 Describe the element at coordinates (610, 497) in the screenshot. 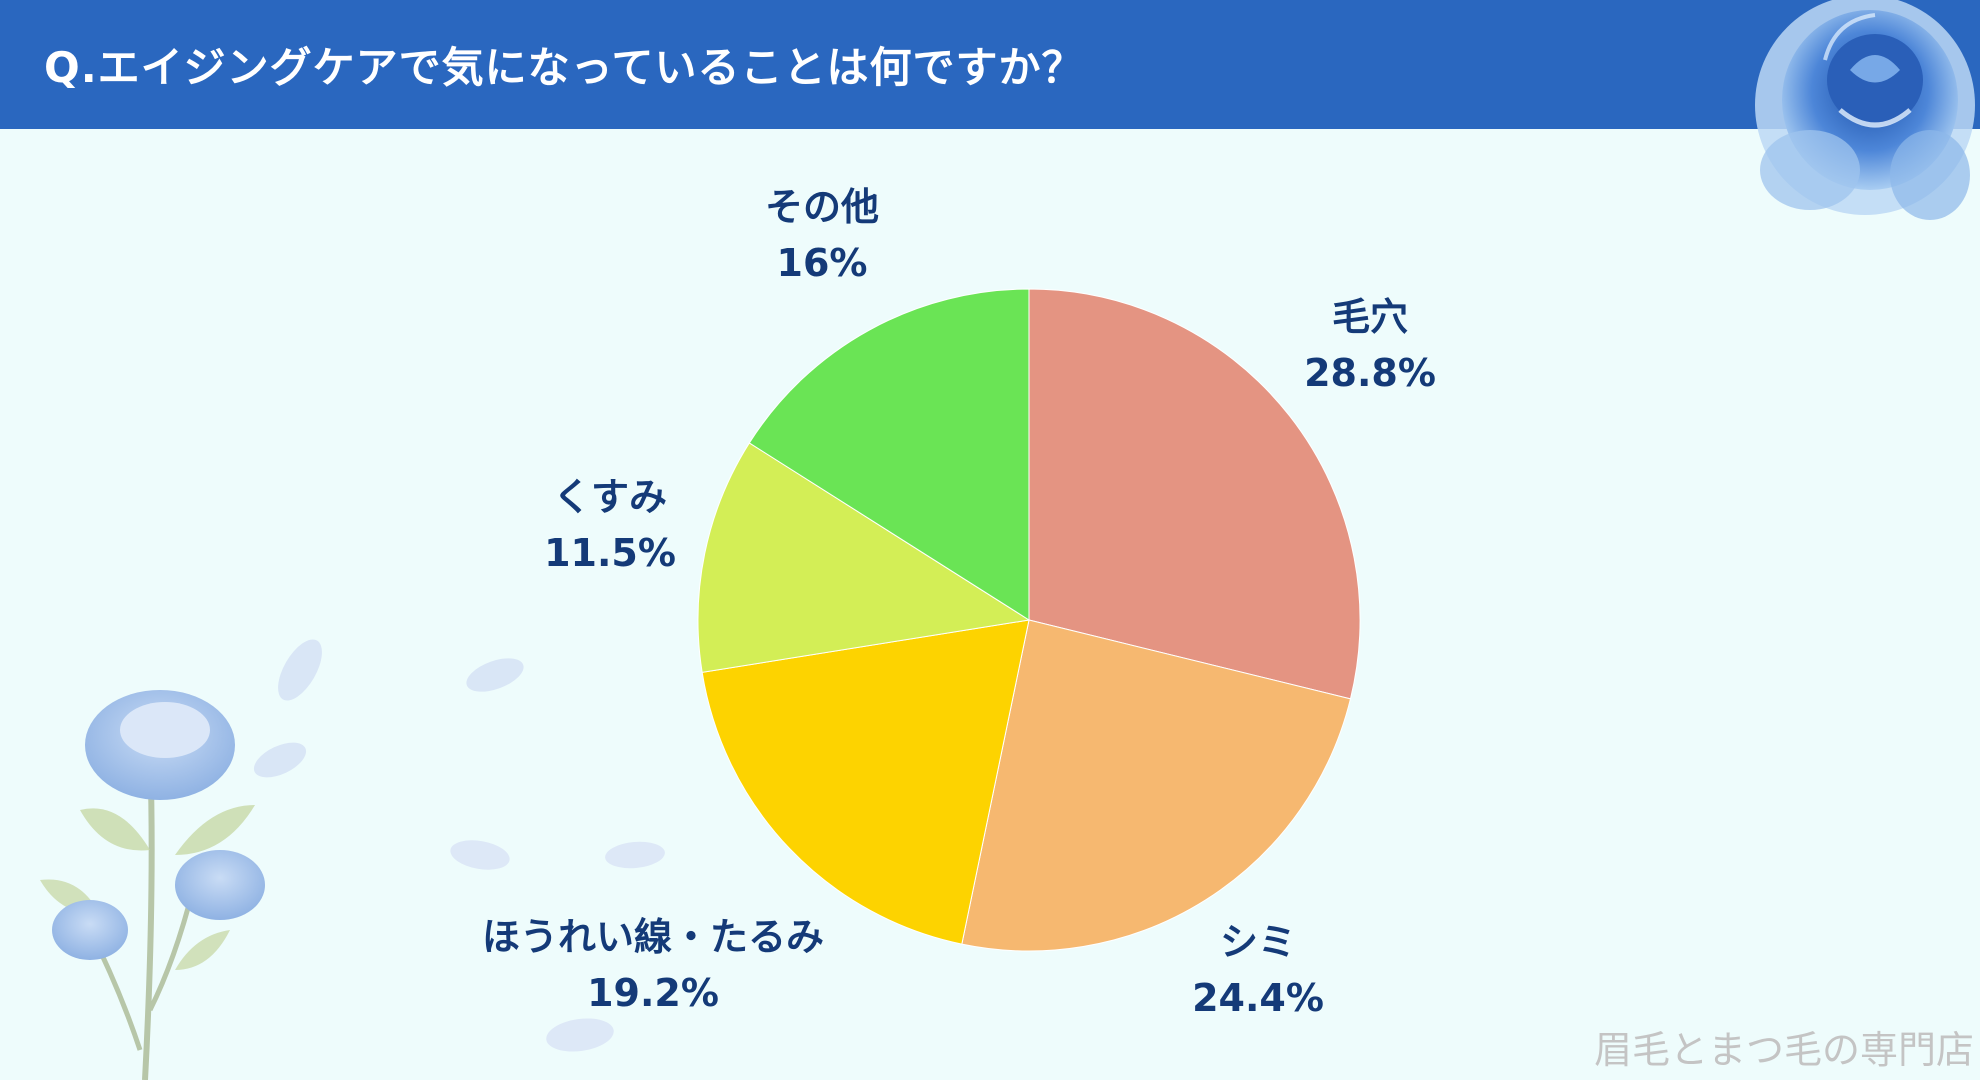

I see `slice-category-label: くすみ` at that location.